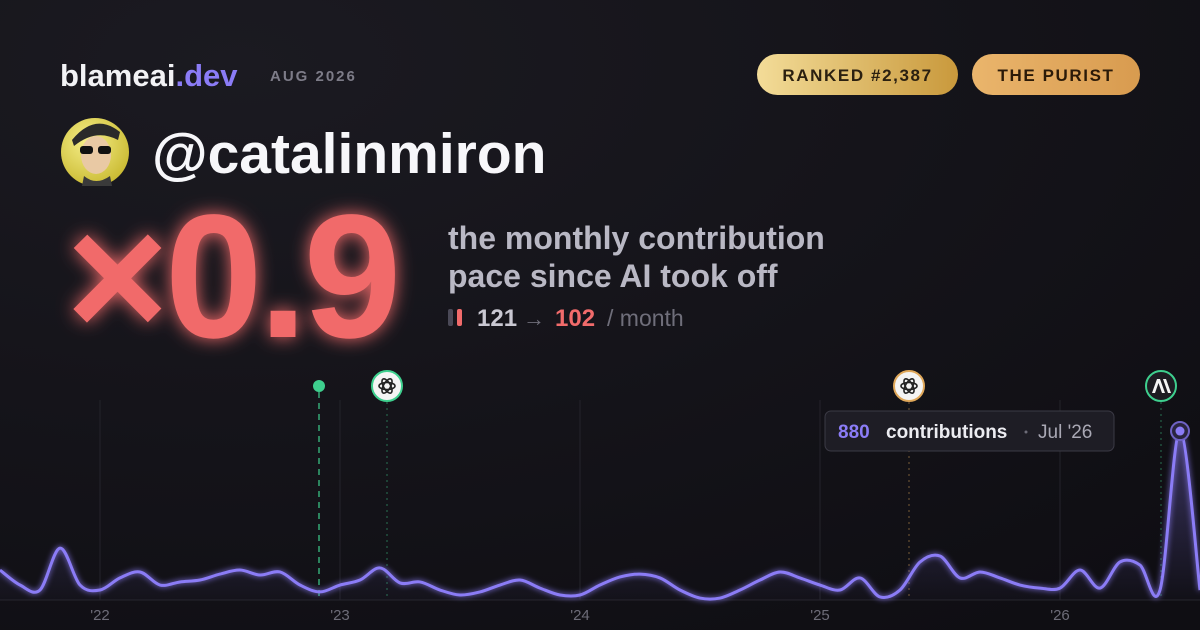 This screenshot has width=1200, height=630. What do you see at coordinates (231, 277) in the screenshot?
I see `multiplier: ×0.9` at bounding box center [231, 277].